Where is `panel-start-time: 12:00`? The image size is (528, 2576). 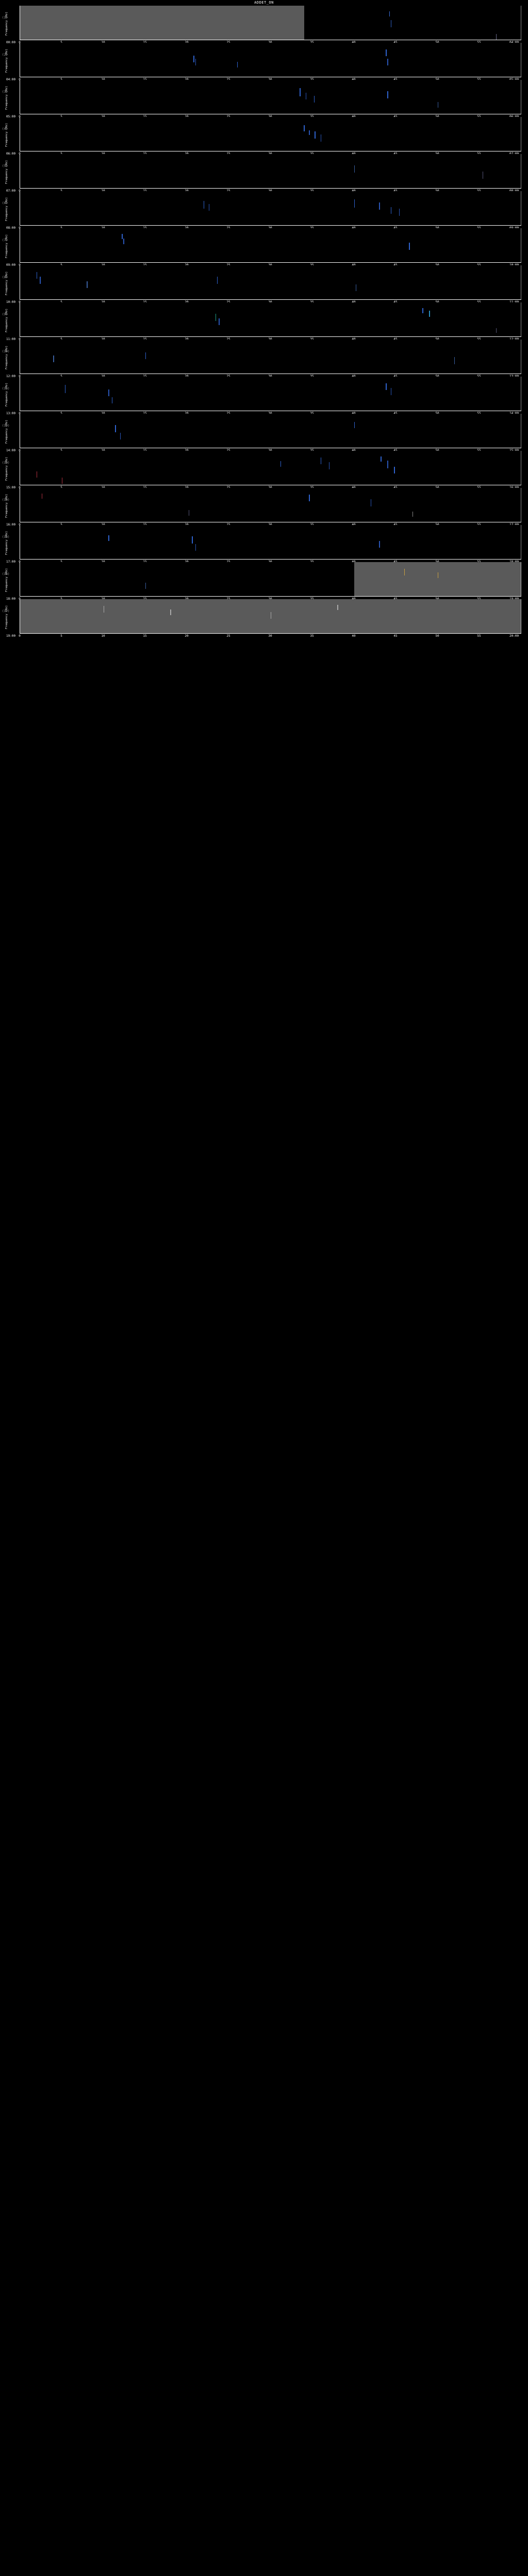 panel-start-time: 12:00 is located at coordinates (11, 376).